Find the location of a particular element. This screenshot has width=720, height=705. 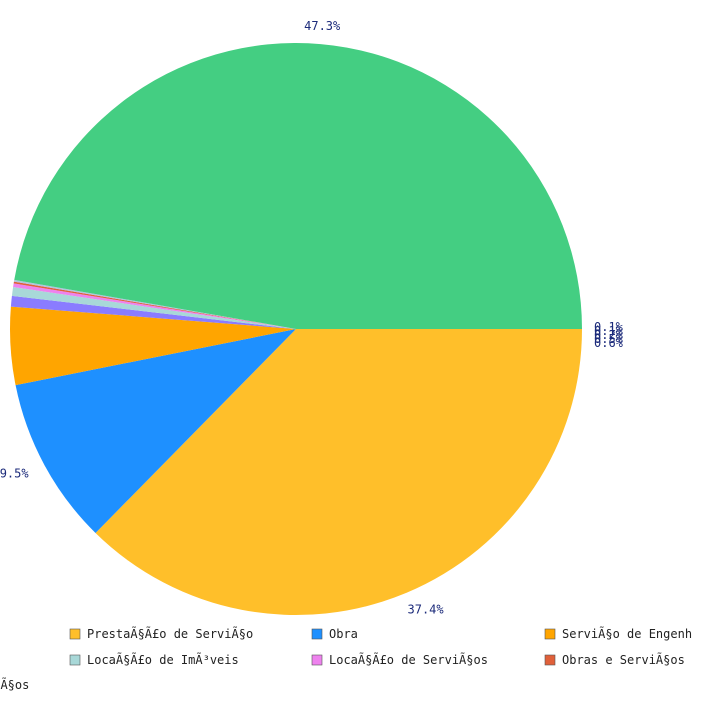

legend-item: Obras e ServiÃ§os is located at coordinates (614, 659).